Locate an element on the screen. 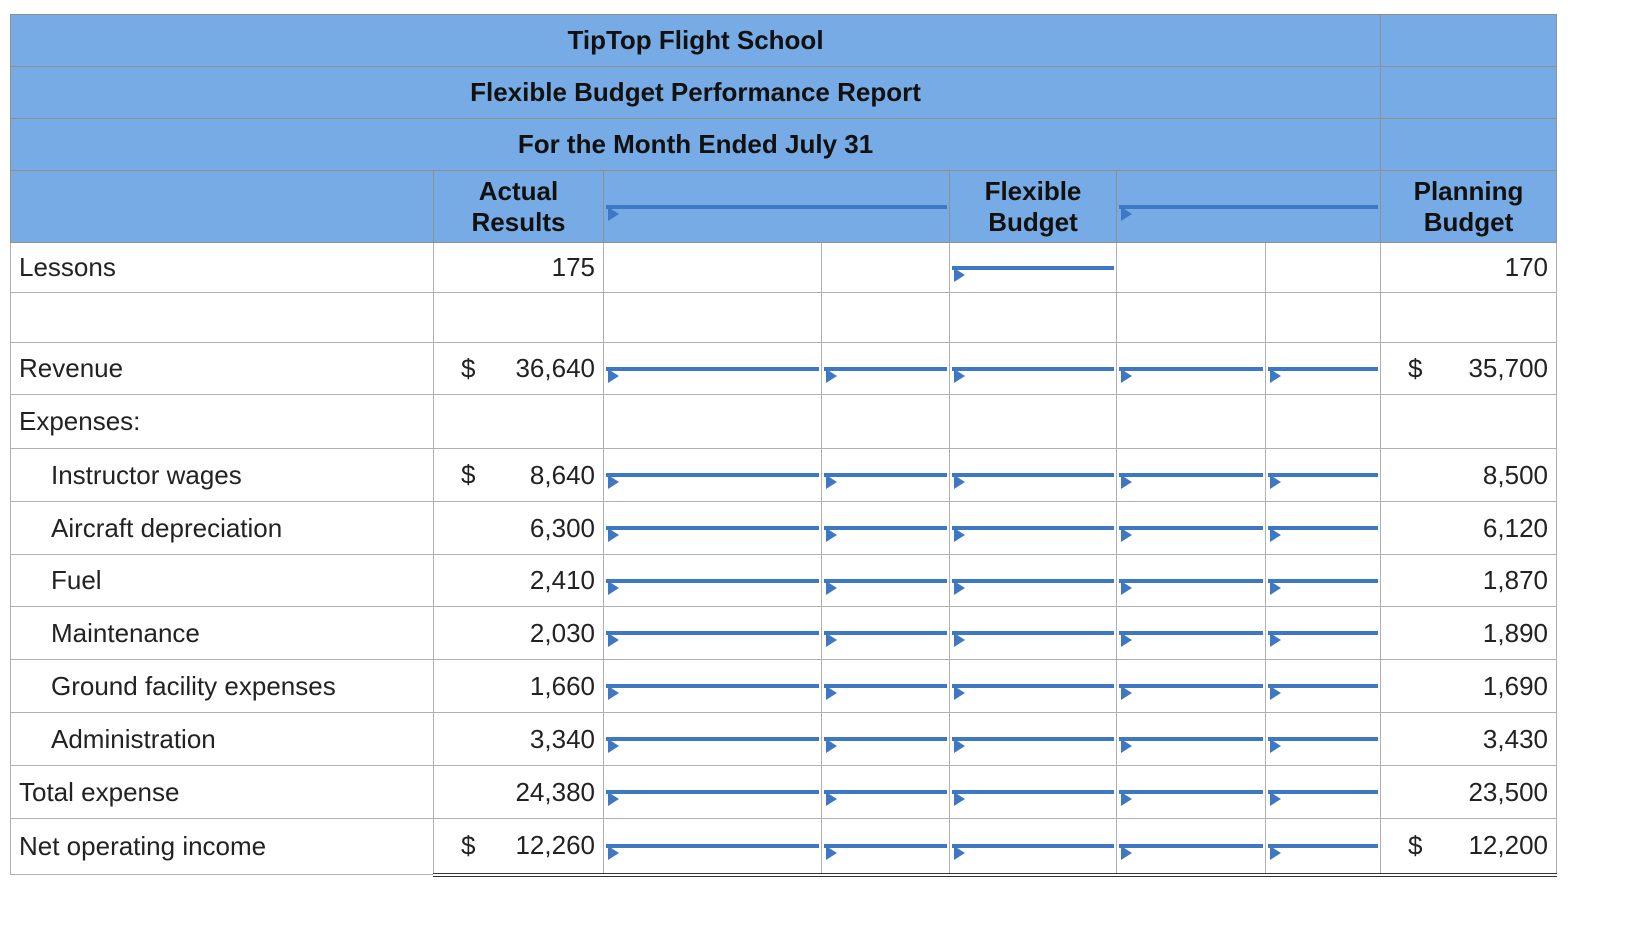  activity-variance-header-input is located at coordinates (776, 206).